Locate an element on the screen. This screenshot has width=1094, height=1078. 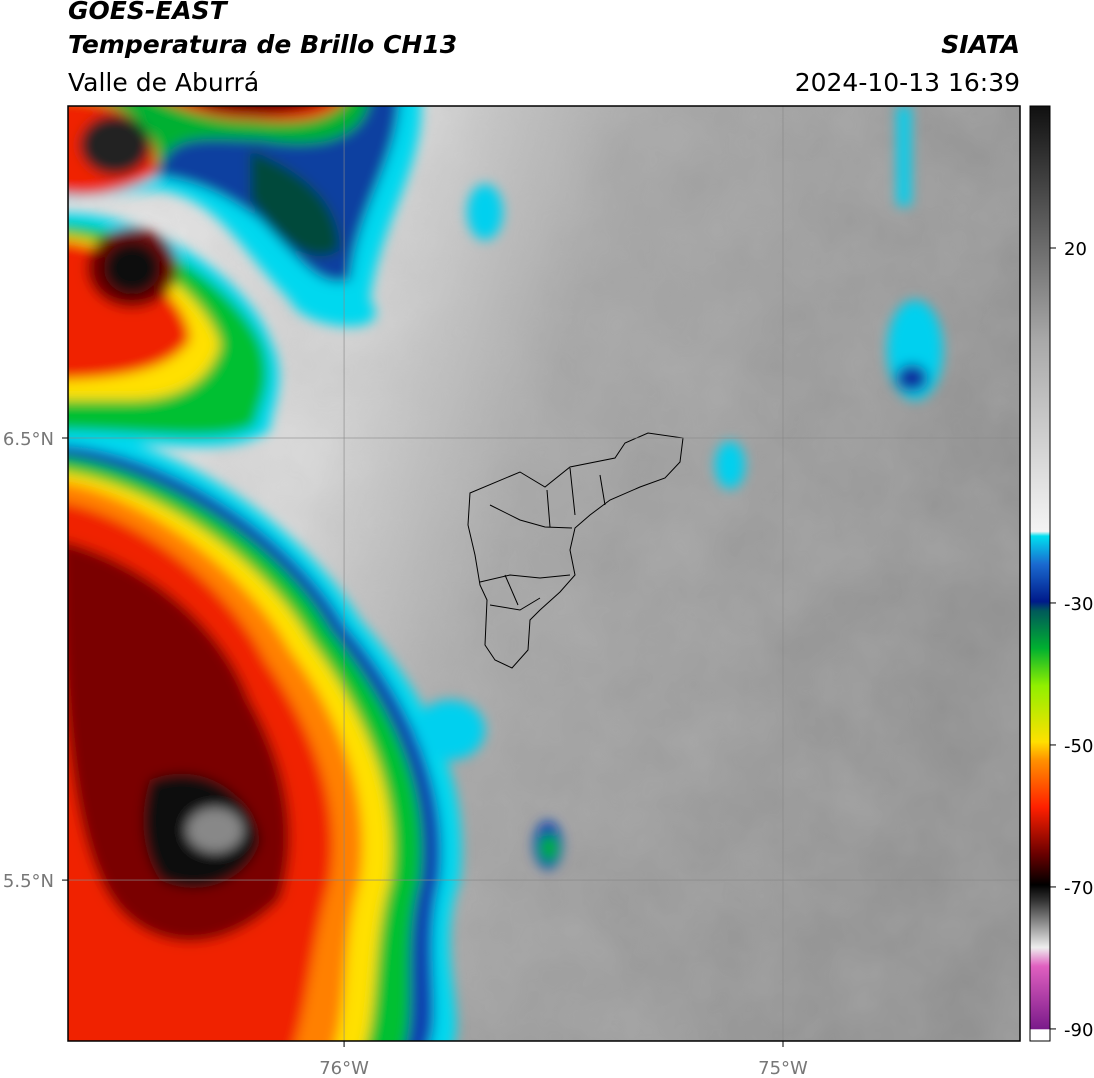
colorbar-tick-label: 20 is located at coordinates (1075, 249).